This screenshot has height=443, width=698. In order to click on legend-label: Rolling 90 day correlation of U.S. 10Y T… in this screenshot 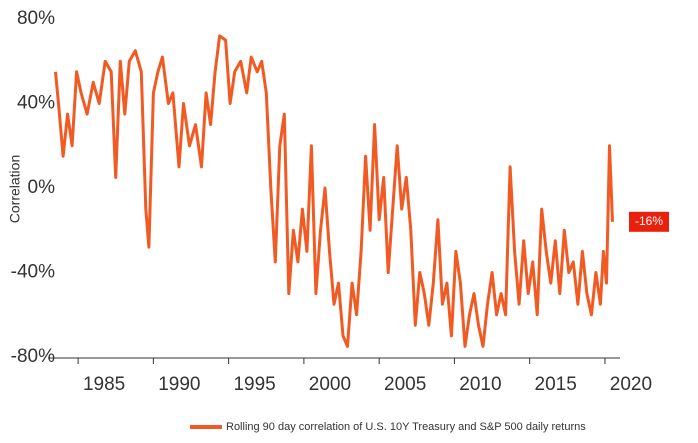, I will do `click(406, 427)`.